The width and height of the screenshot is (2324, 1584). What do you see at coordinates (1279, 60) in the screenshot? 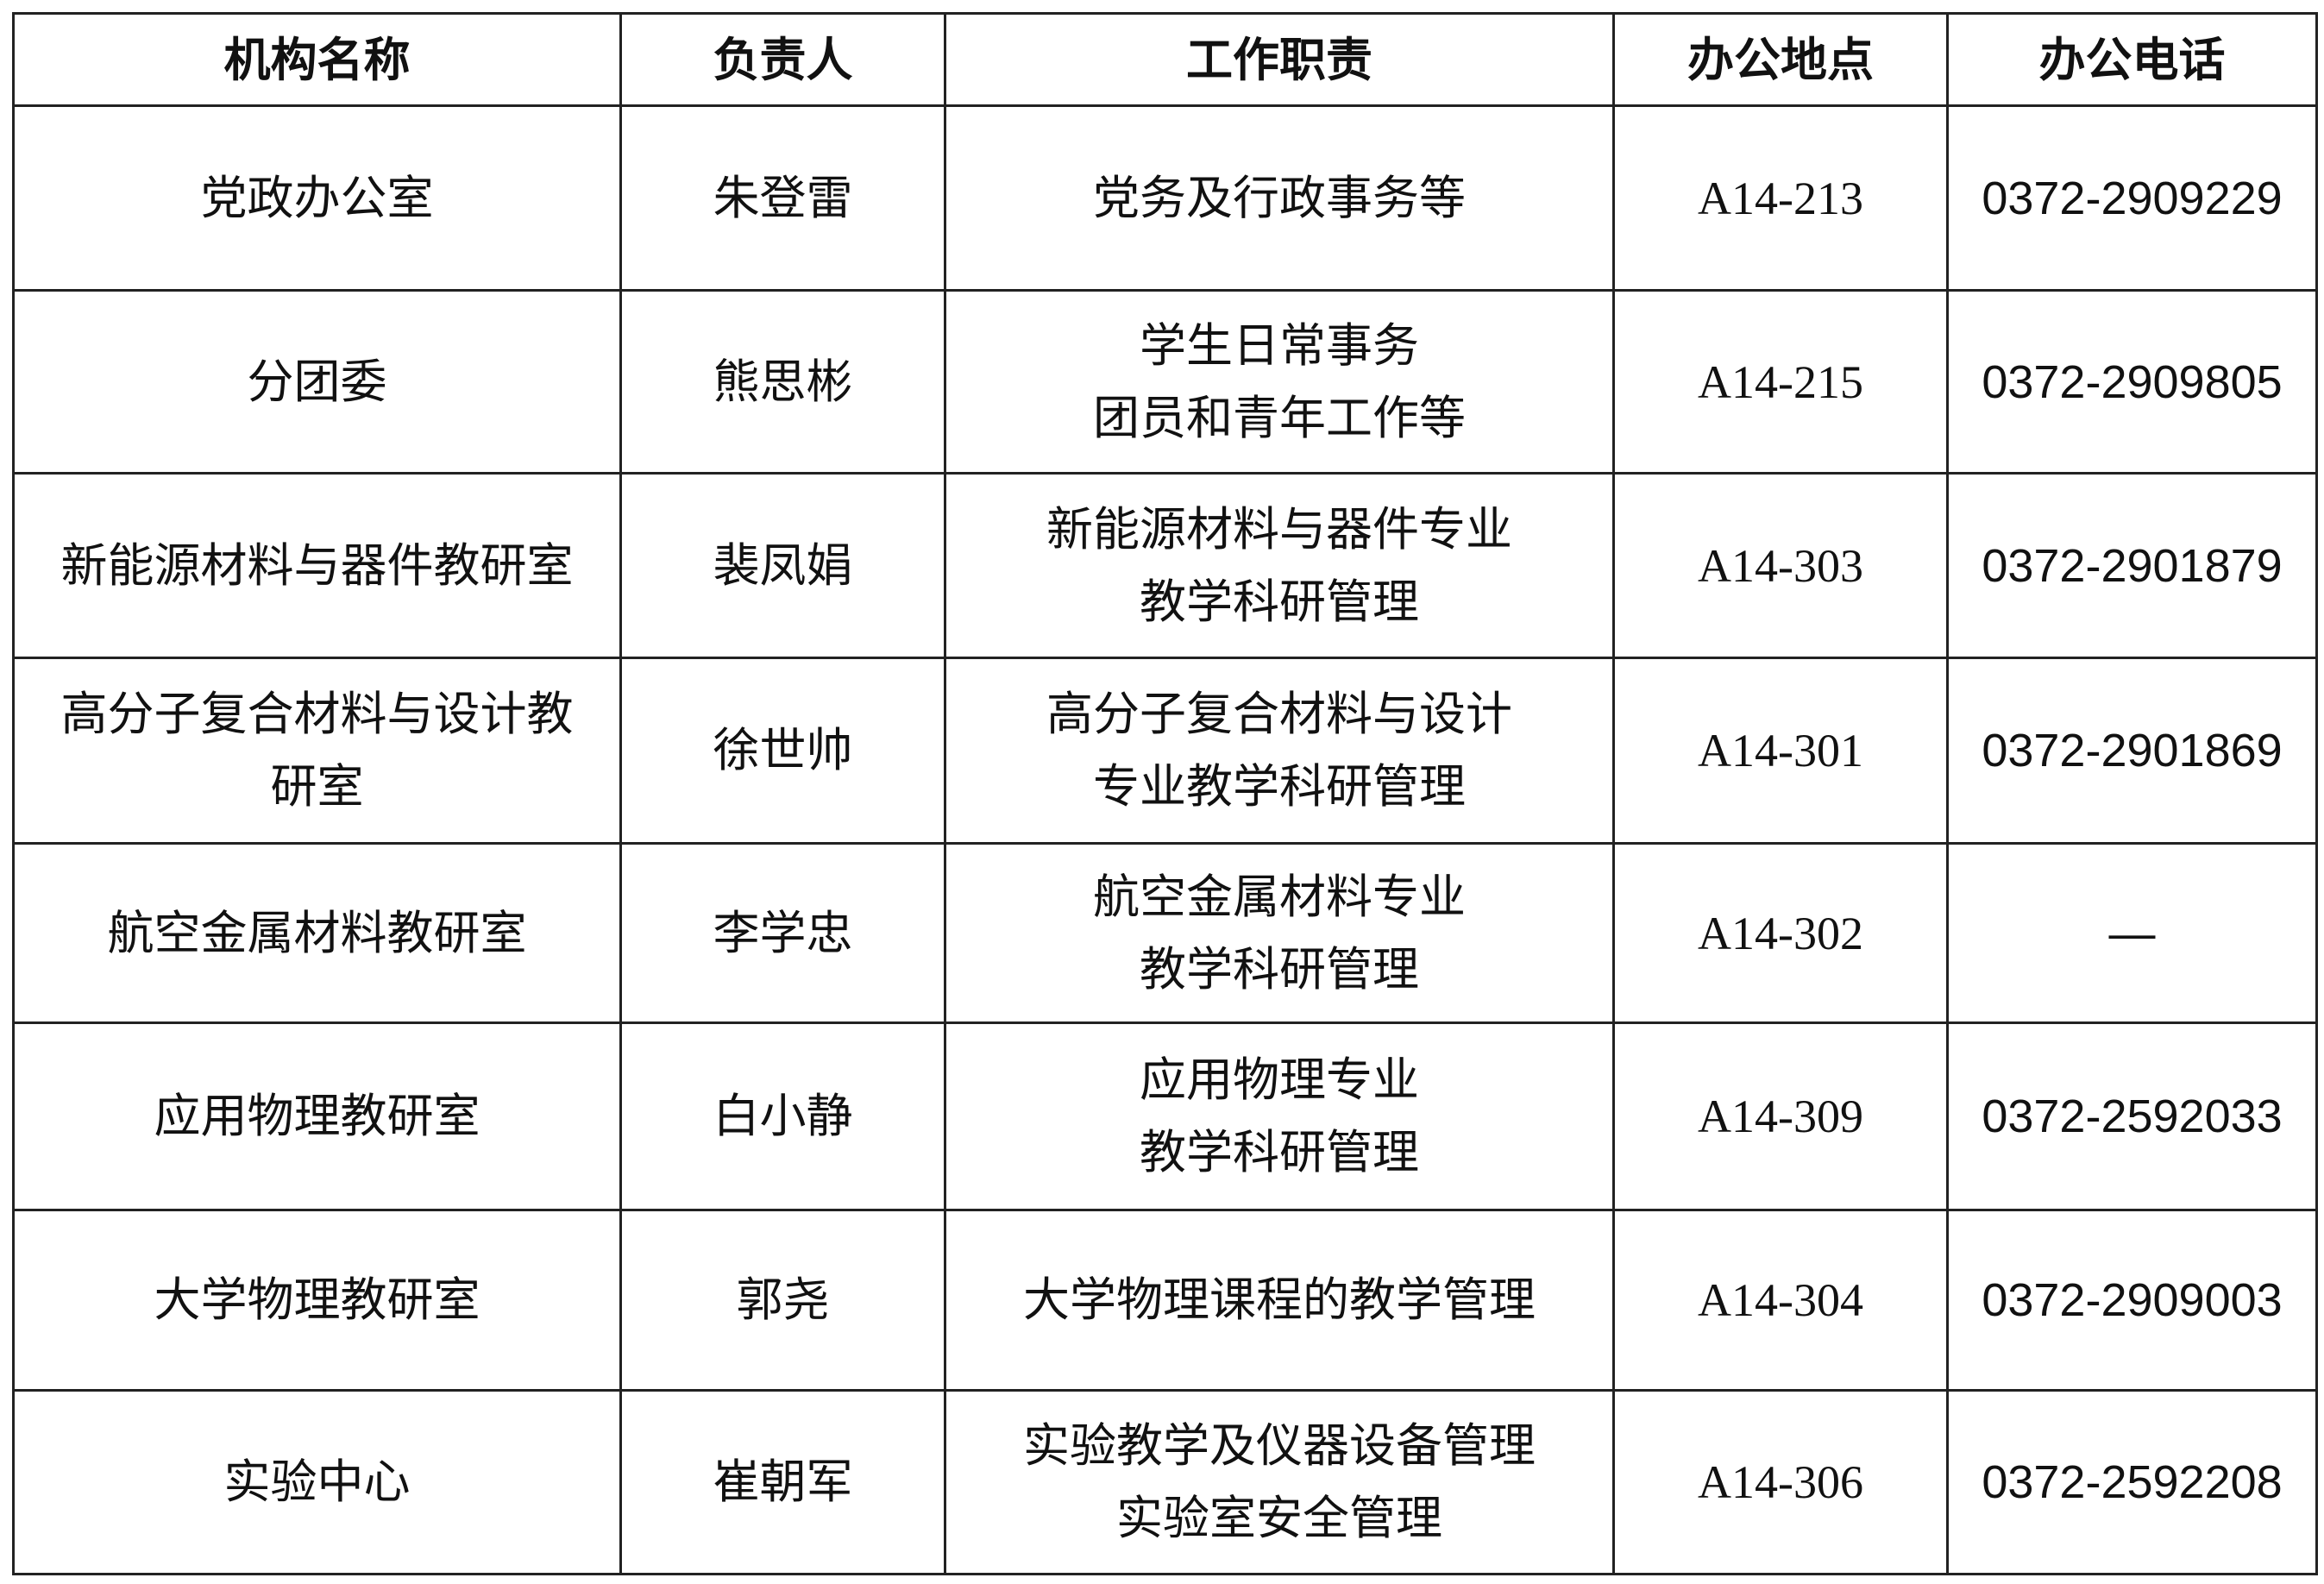
I see `header-duty: 工作职责` at bounding box center [1279, 60].